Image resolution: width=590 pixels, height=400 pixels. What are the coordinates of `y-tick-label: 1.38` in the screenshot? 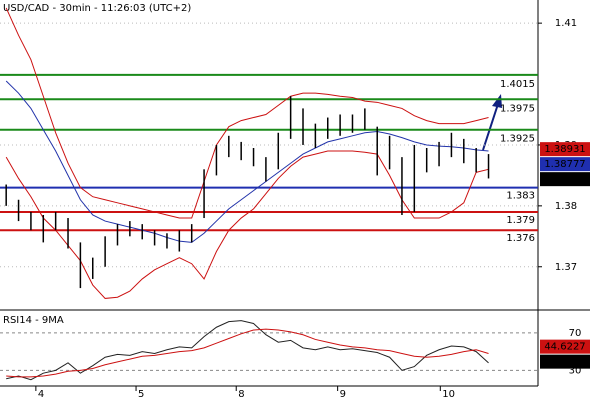 It's located at (566, 206).